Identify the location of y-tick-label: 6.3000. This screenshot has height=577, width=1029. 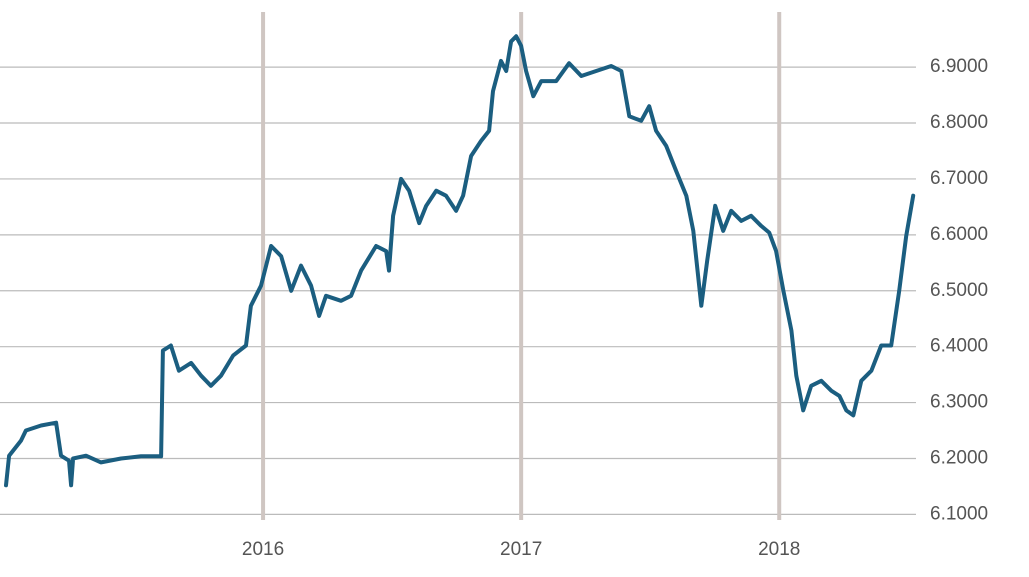
(959, 402).